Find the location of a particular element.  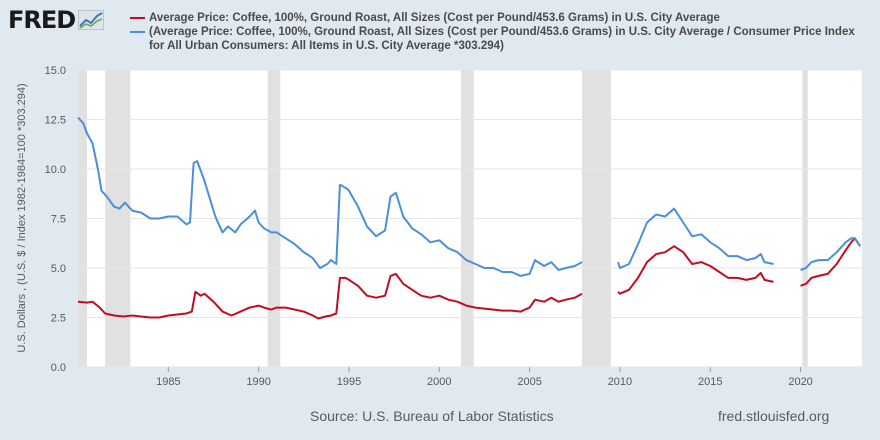

x-tick-labels: 1985 1990 1995 2000 2005 2010 2015 2020 is located at coordinates (484, 377).